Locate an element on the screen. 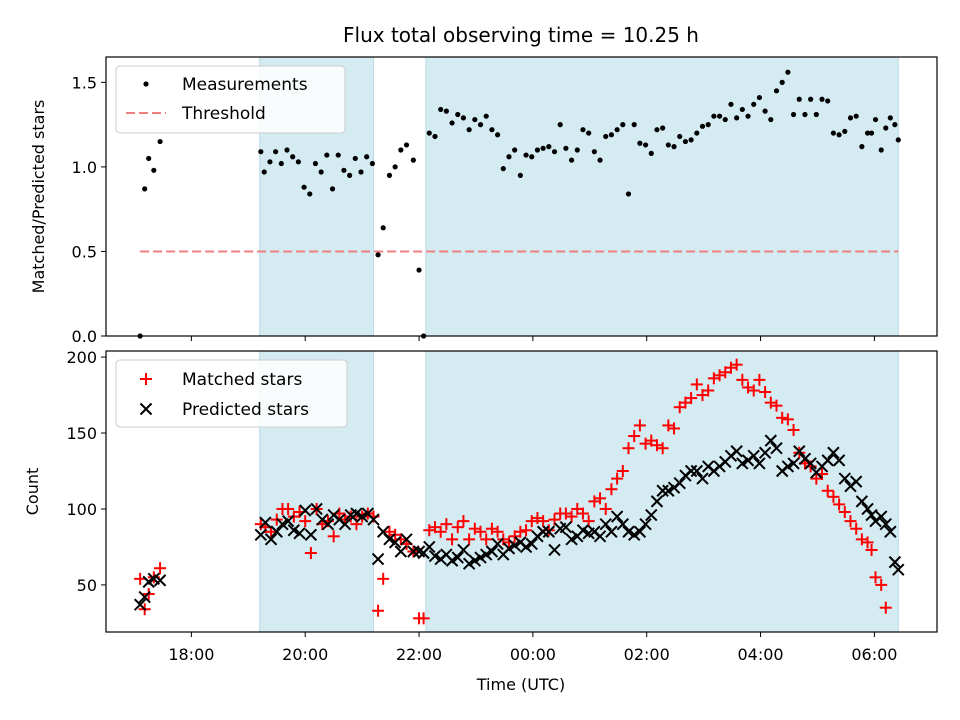  y-tick-label: 100 is located at coordinates (81, 509).